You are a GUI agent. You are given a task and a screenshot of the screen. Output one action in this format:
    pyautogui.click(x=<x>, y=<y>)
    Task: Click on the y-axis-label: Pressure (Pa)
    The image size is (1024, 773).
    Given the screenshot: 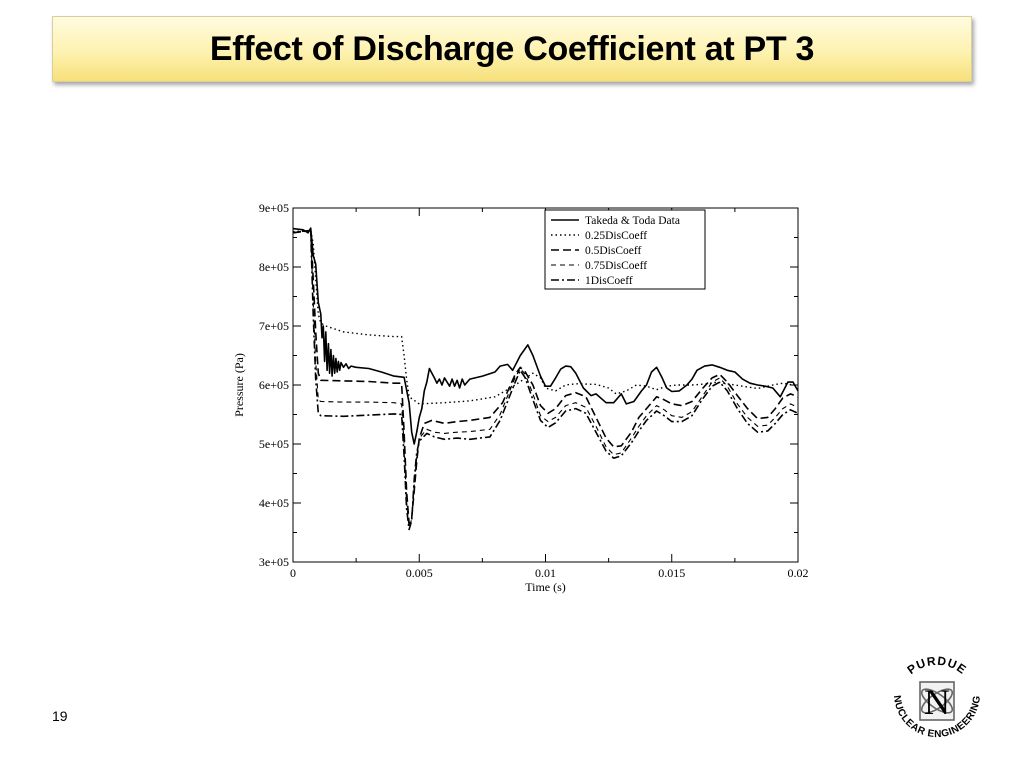 What is the action you would take?
    pyautogui.click(x=239, y=385)
    